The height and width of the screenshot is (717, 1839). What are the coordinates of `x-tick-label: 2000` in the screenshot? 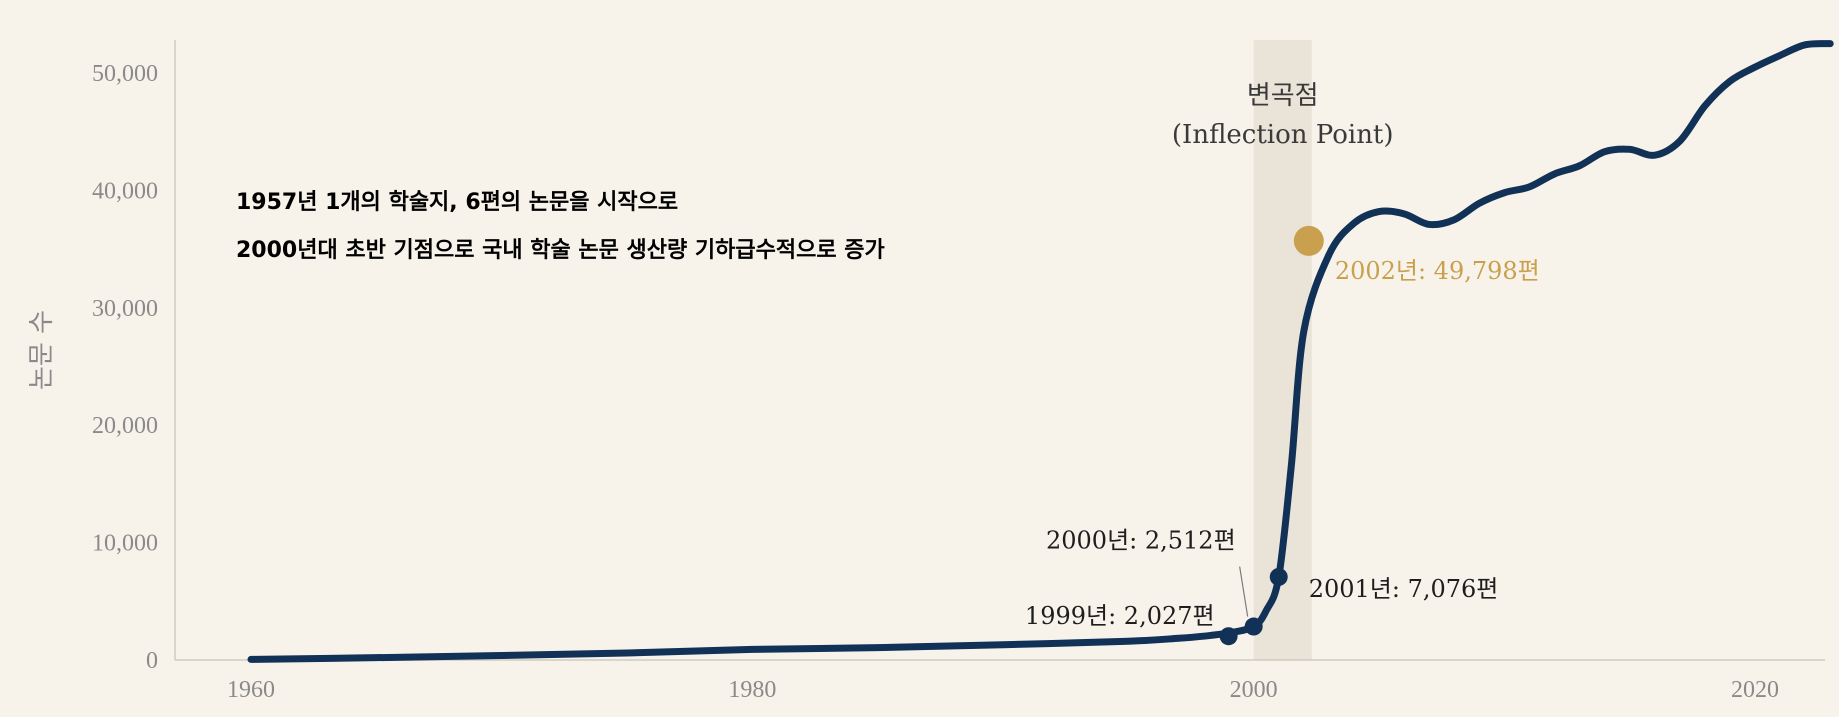 It's located at (1254, 690).